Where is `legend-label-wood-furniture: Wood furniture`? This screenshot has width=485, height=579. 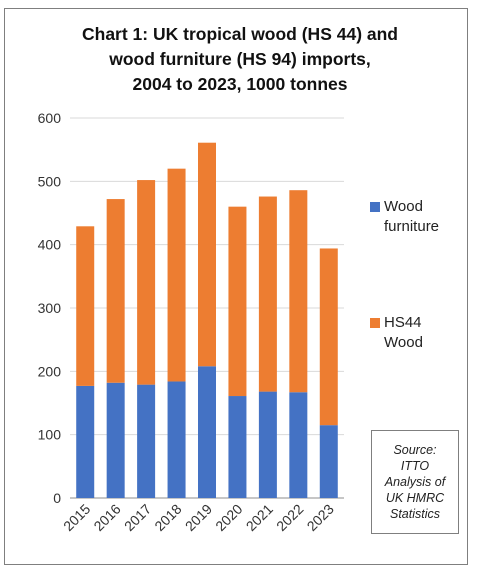 legend-label-wood-furniture: Wood furniture is located at coordinates (412, 216).